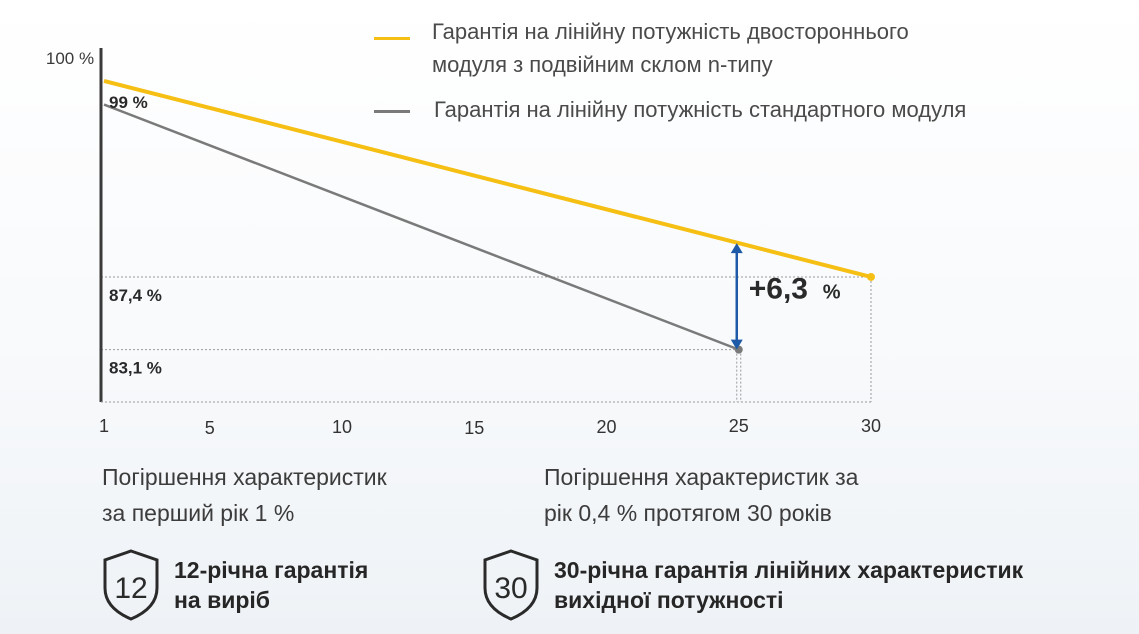 The height and width of the screenshot is (634, 1139). Describe the element at coordinates (486, 339) in the screenshot. I see `reference-gridlines` at that location.